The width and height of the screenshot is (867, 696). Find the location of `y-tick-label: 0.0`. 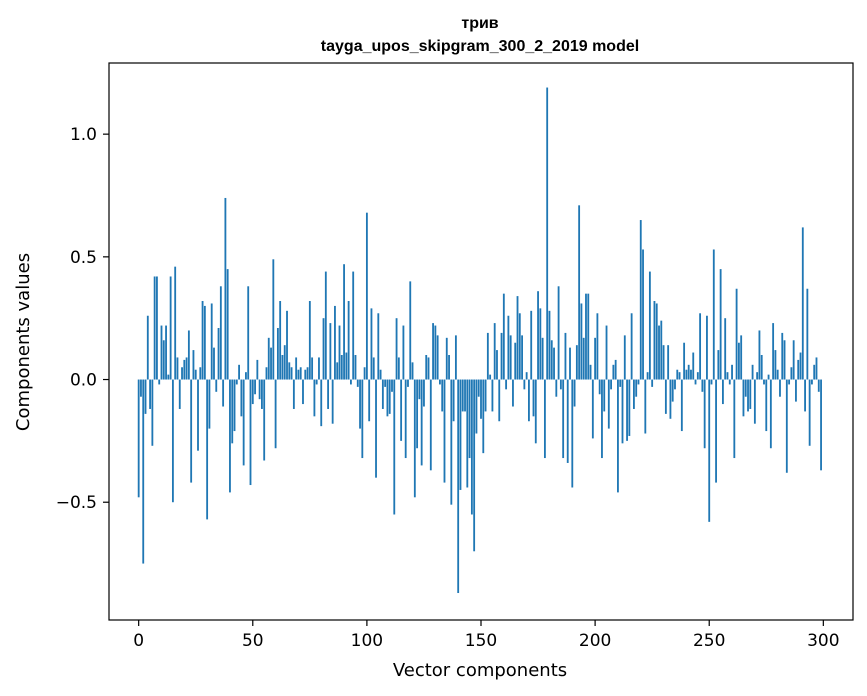

y-tick-label: 0.0 is located at coordinates (83, 381).